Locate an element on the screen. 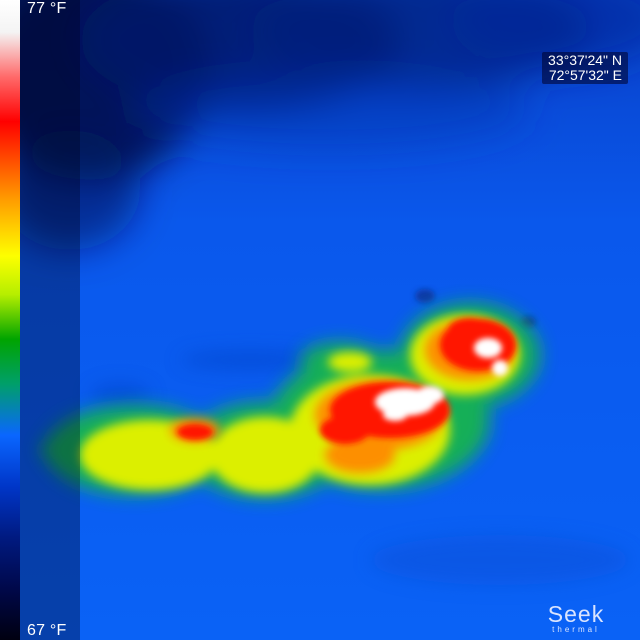  brand-logo: Seek thermal is located at coordinates (576, 618).